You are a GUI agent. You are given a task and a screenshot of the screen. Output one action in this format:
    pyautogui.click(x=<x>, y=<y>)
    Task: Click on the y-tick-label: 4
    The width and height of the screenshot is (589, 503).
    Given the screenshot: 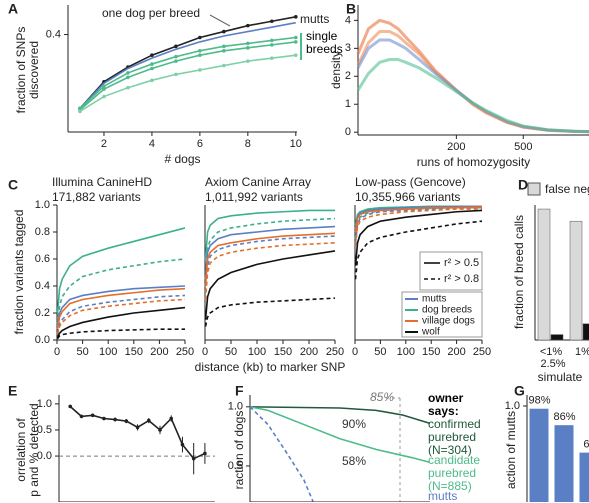 What is the action you would take?
    pyautogui.click(x=348, y=20)
    